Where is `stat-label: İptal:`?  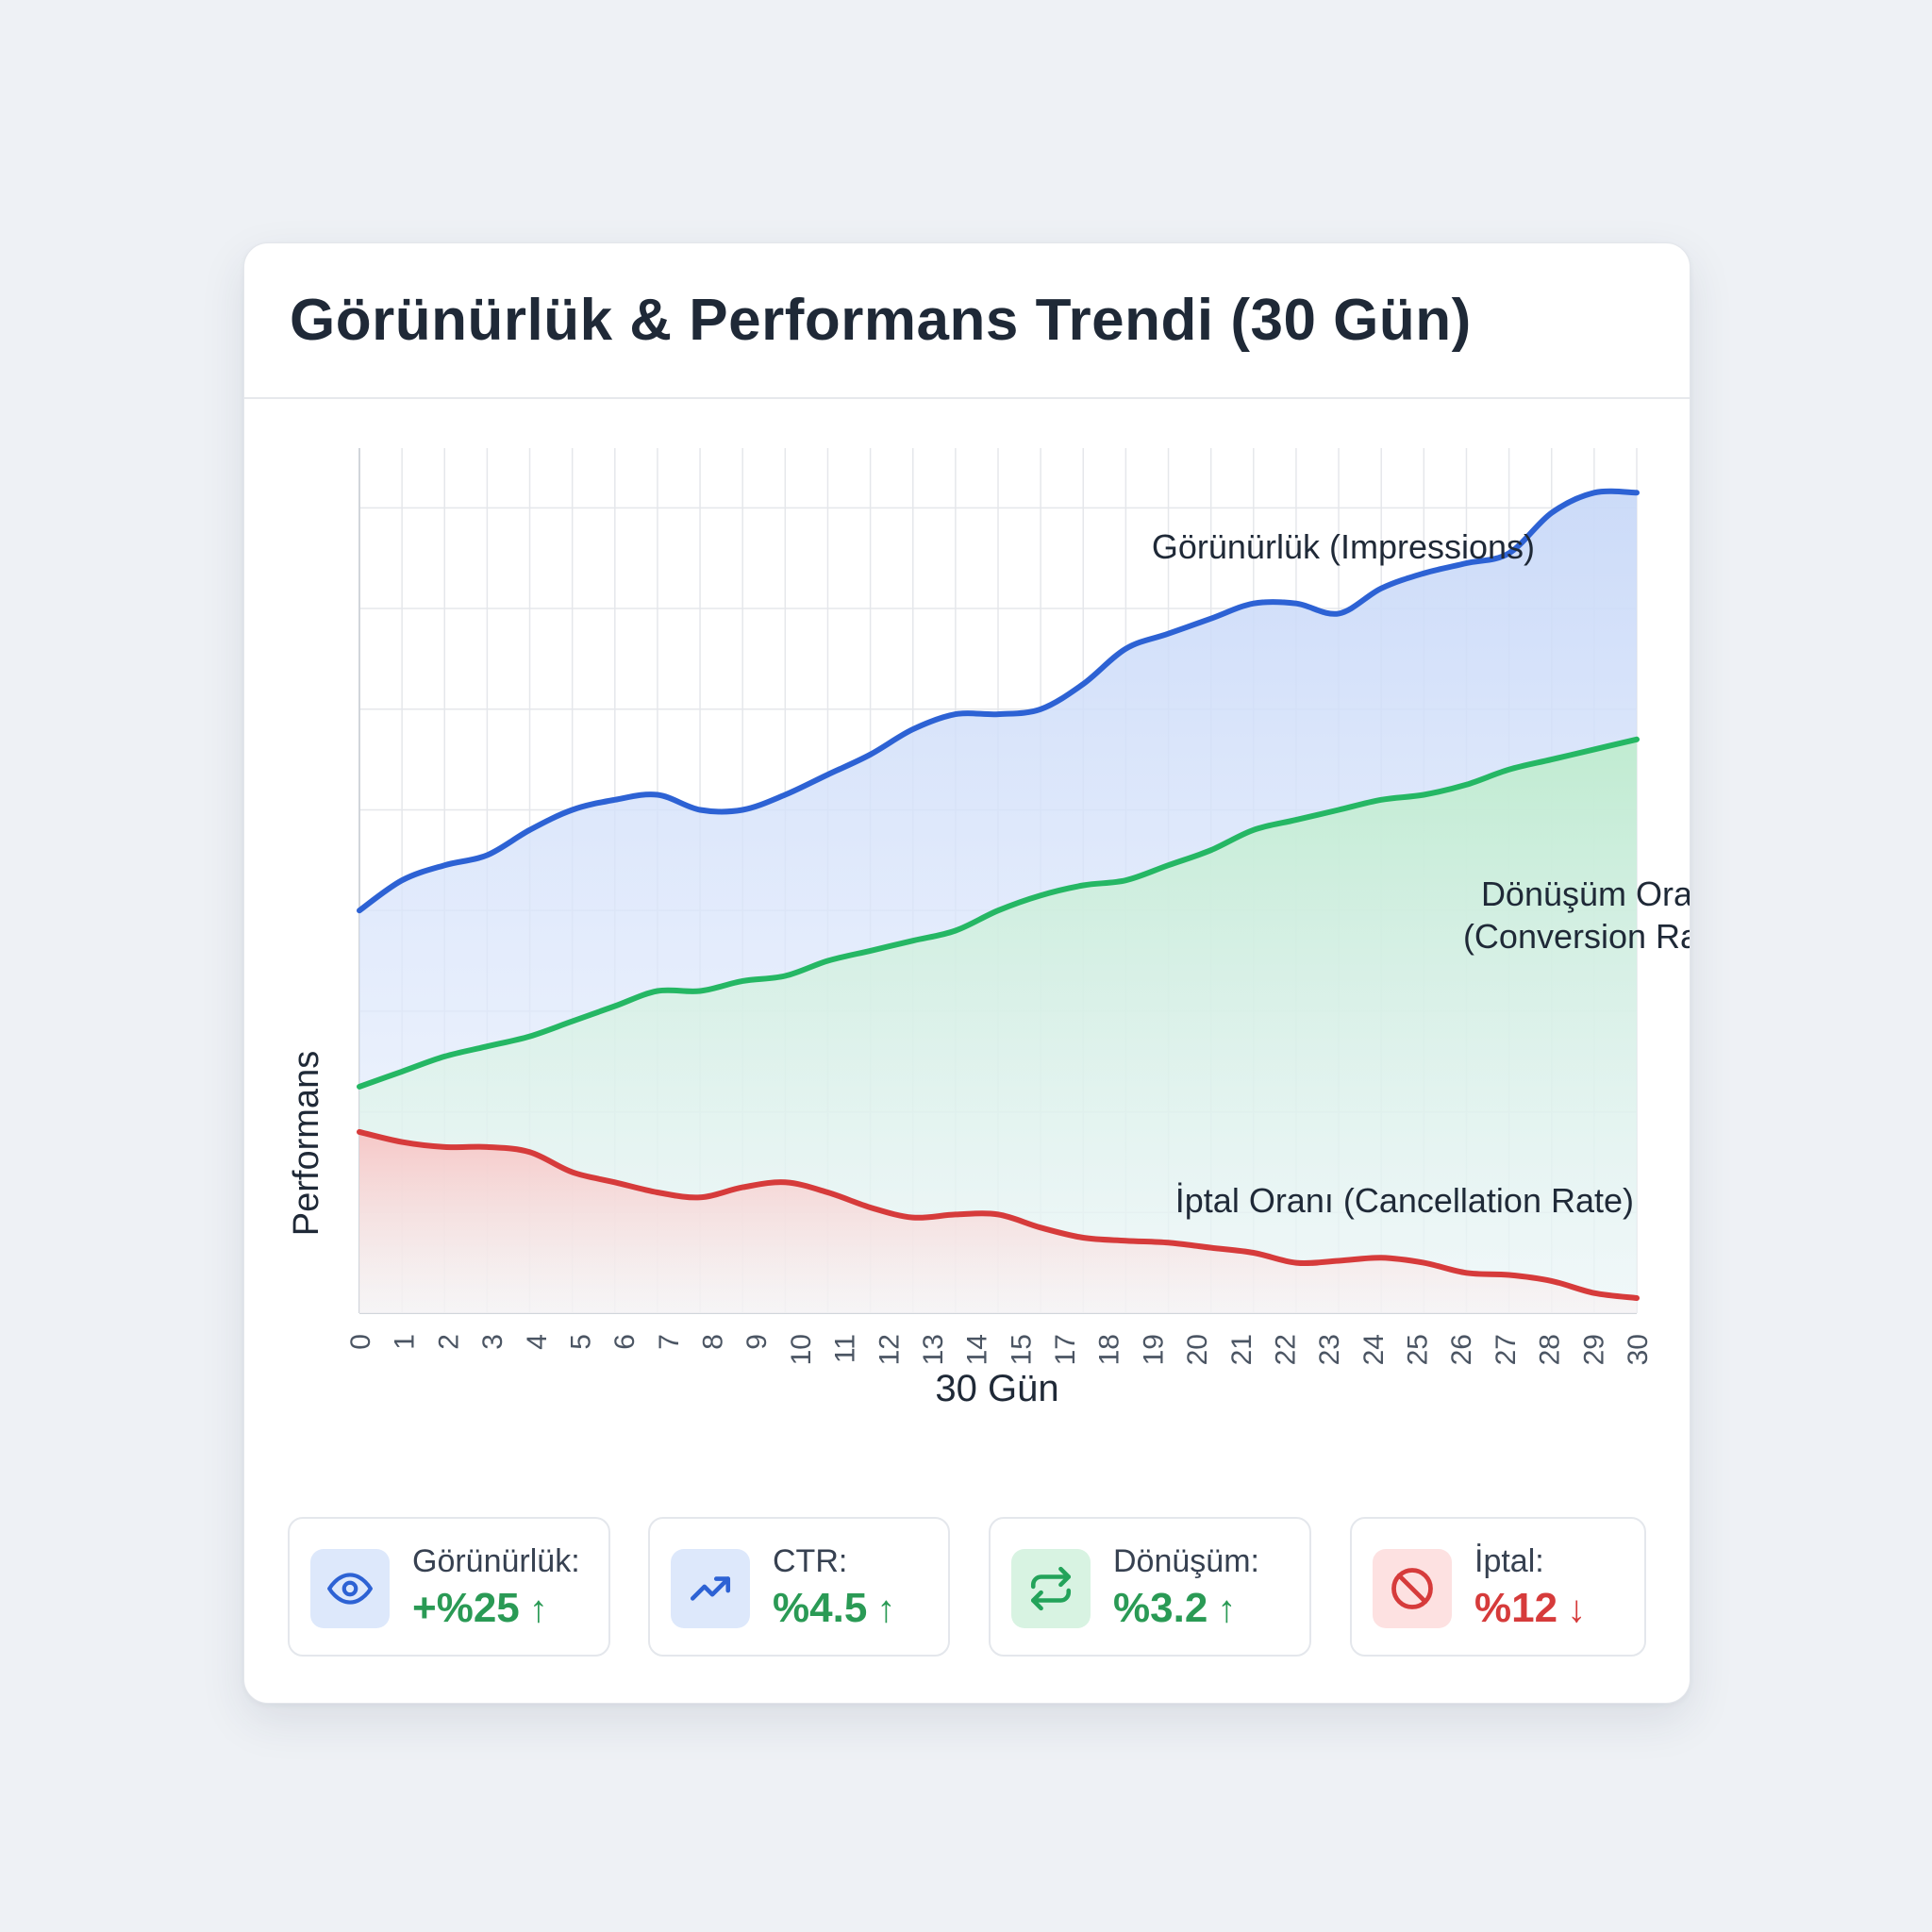 stat-label: İptal: is located at coordinates (1509, 1561).